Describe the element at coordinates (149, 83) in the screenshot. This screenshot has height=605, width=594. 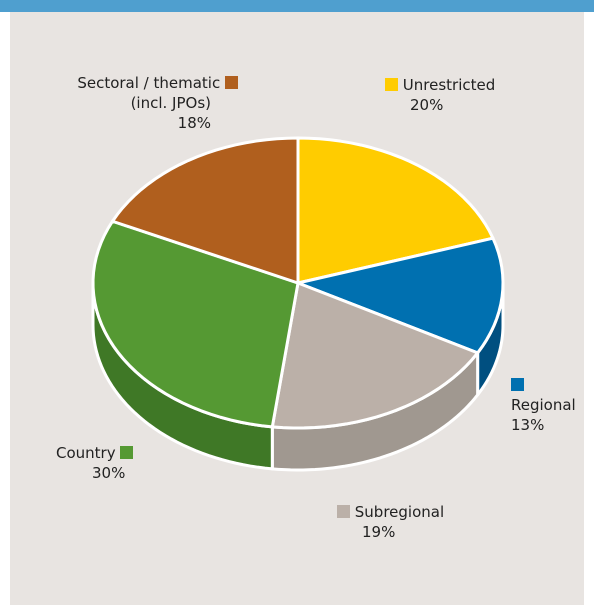
I see `label-sectoral-line-1: Sectoral / thematic` at that location.